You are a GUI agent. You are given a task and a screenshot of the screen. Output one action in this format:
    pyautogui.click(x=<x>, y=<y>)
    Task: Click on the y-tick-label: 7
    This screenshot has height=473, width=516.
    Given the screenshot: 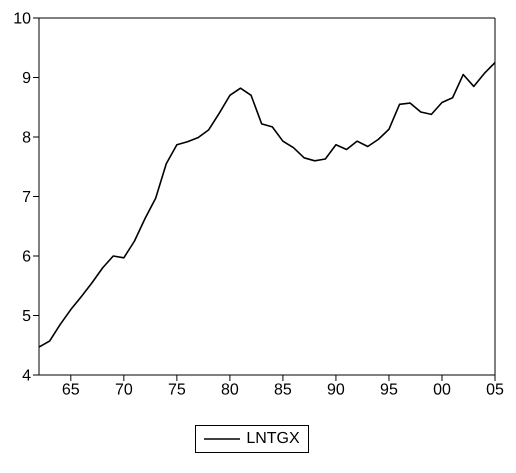 What is the action you would take?
    pyautogui.click(x=27, y=197)
    